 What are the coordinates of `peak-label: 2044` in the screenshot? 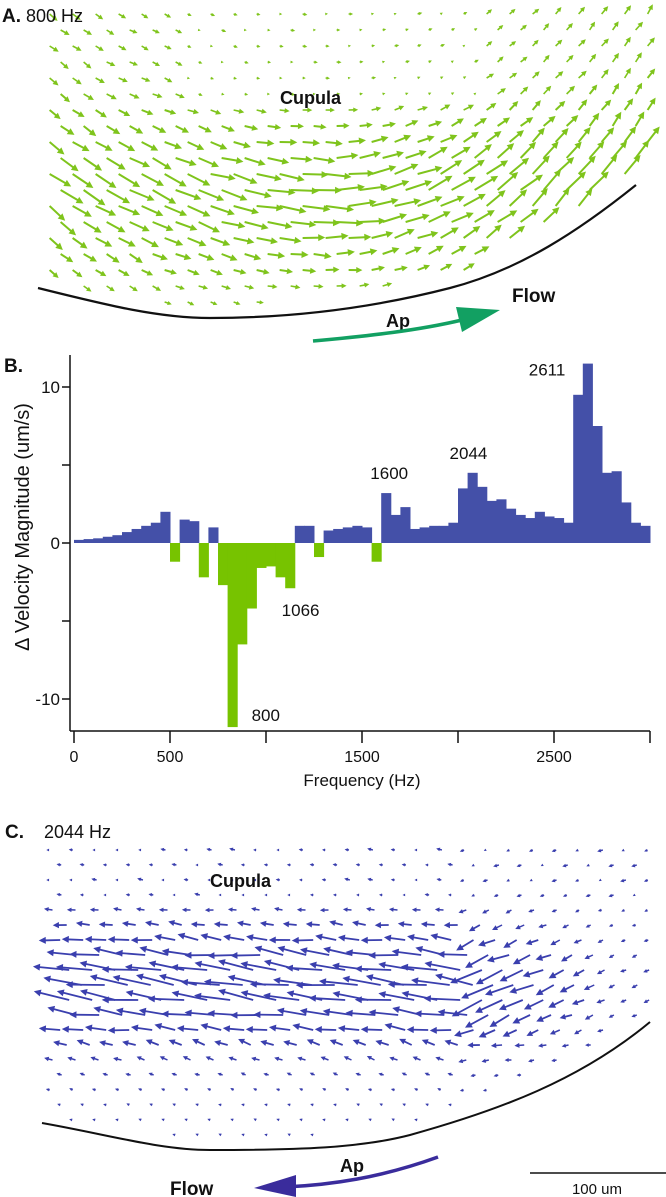 It's located at (469, 453).